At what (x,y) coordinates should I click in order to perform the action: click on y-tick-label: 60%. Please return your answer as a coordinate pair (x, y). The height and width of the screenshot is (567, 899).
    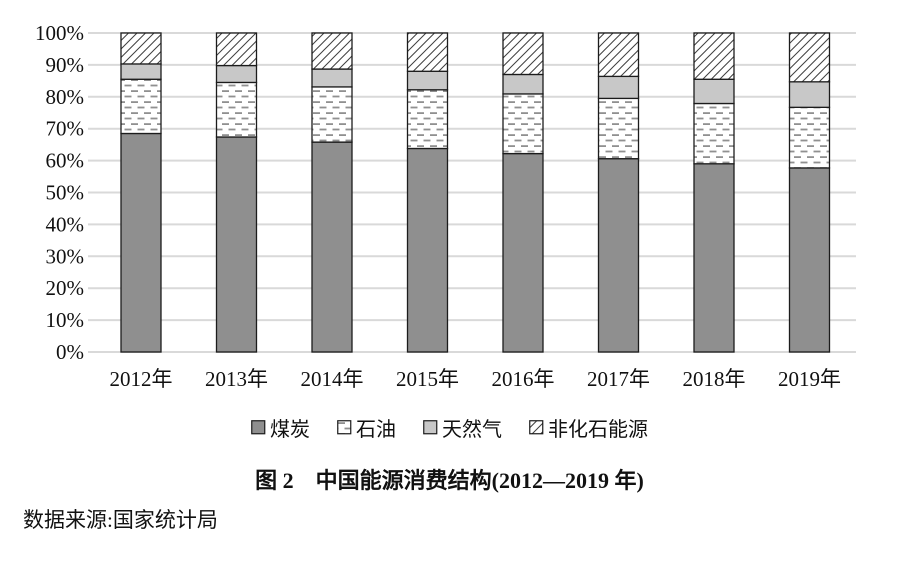
    Looking at the image, I should click on (65, 161).